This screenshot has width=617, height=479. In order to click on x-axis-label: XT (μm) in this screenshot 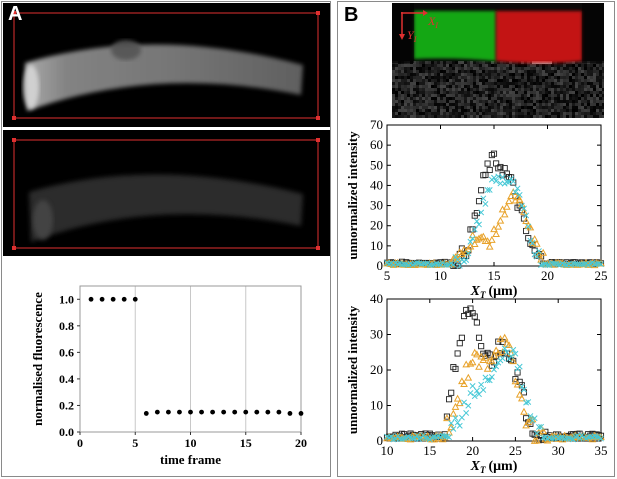, I will do `click(494, 291)`.